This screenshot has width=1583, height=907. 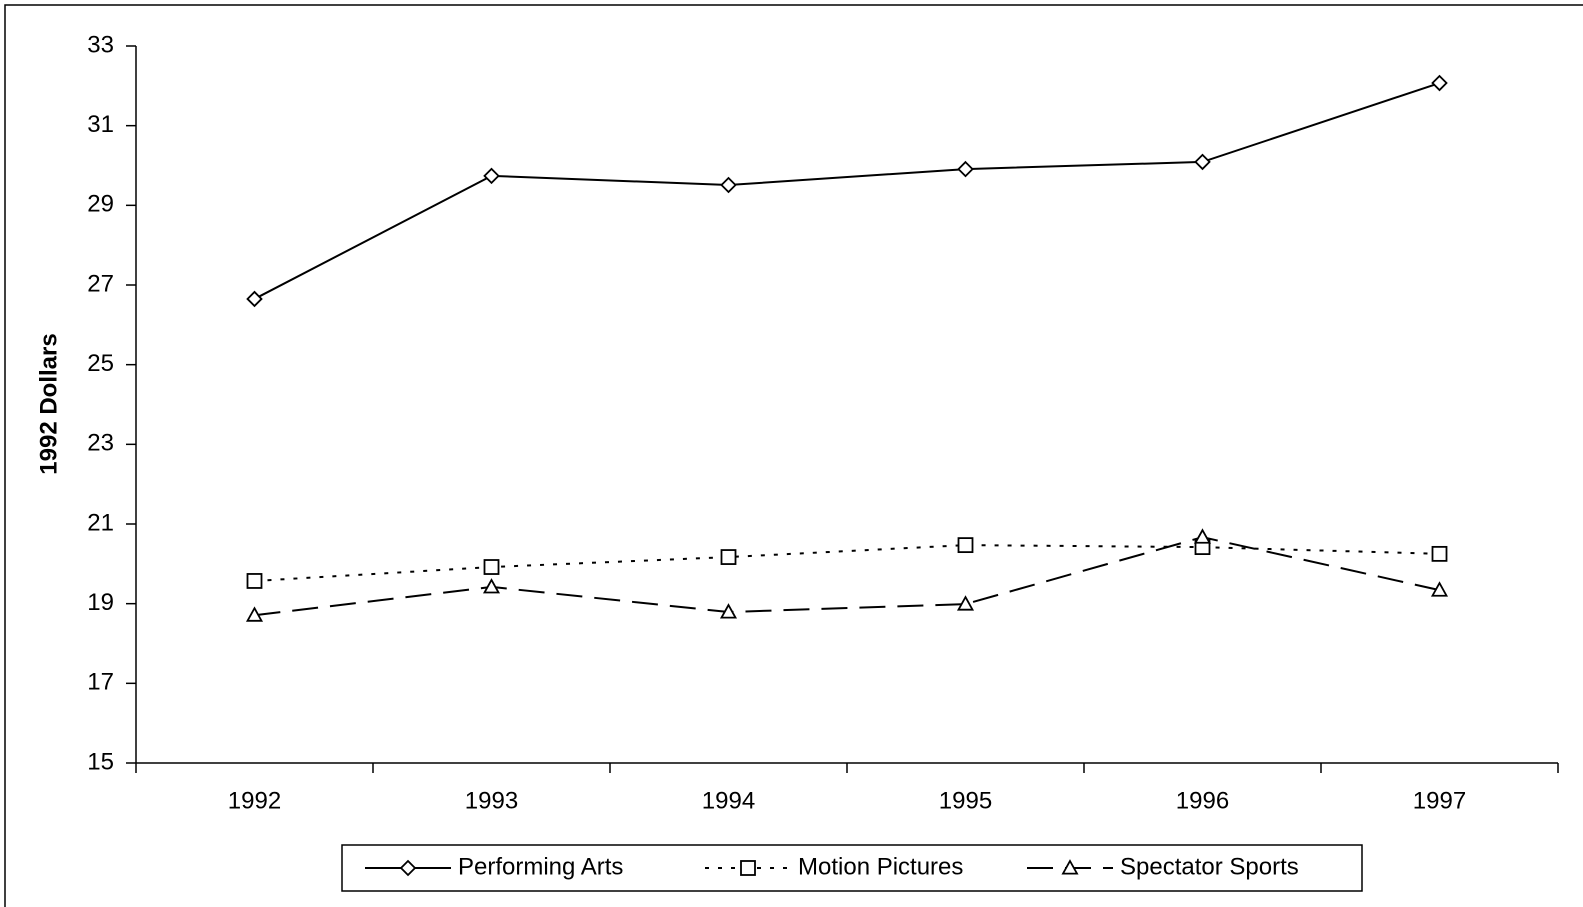 What do you see at coordinates (100, 761) in the screenshot?
I see `y-tick-label: 15` at bounding box center [100, 761].